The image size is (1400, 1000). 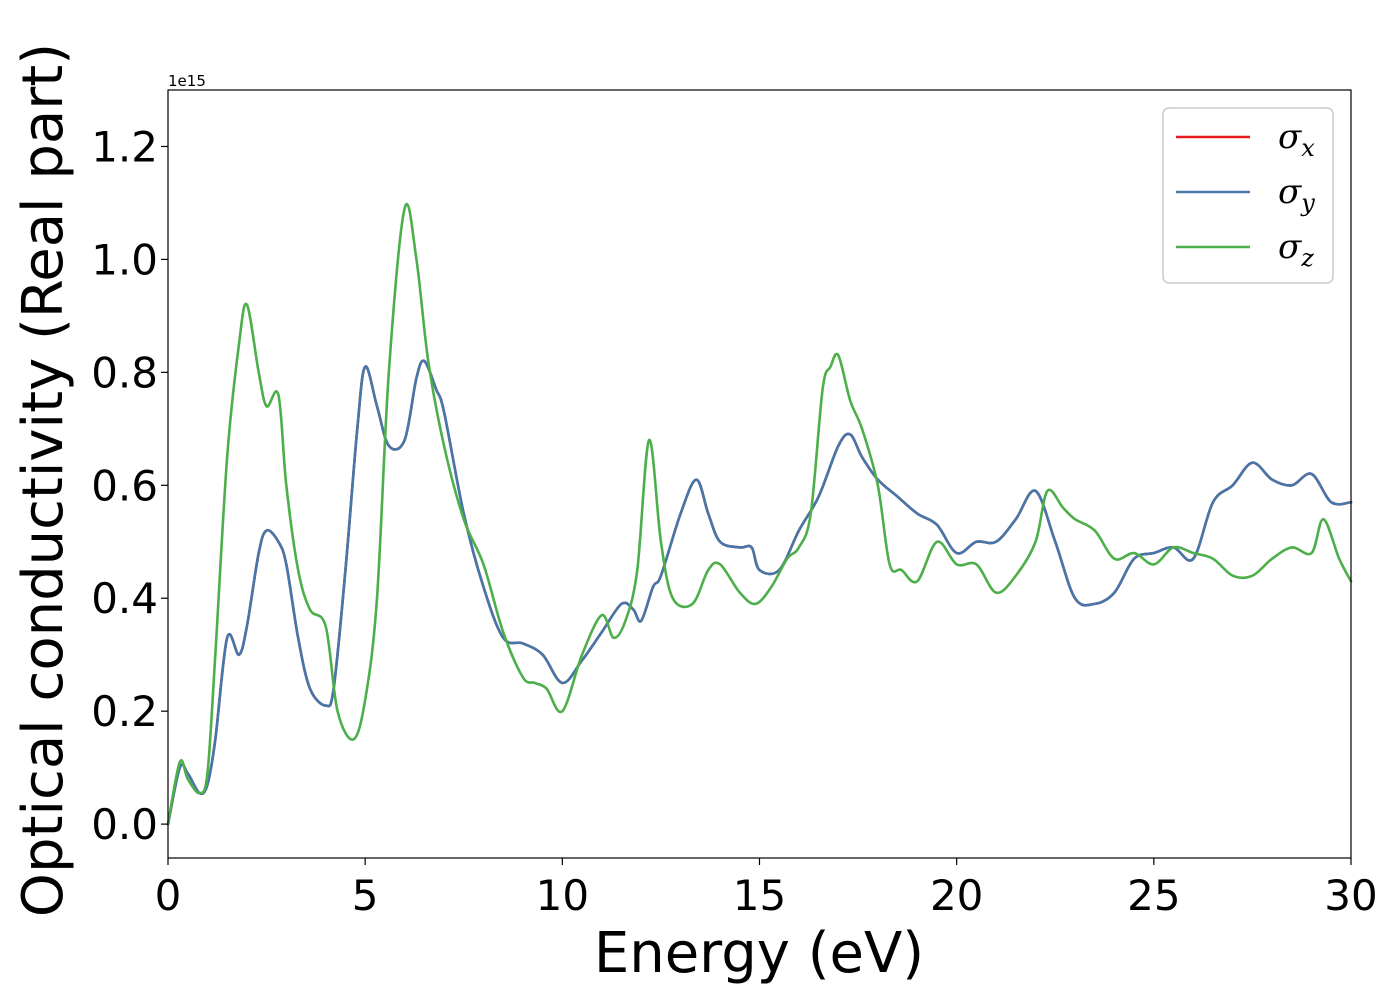 I want to click on y-tick-label: 0.2, so click(x=124, y=711).